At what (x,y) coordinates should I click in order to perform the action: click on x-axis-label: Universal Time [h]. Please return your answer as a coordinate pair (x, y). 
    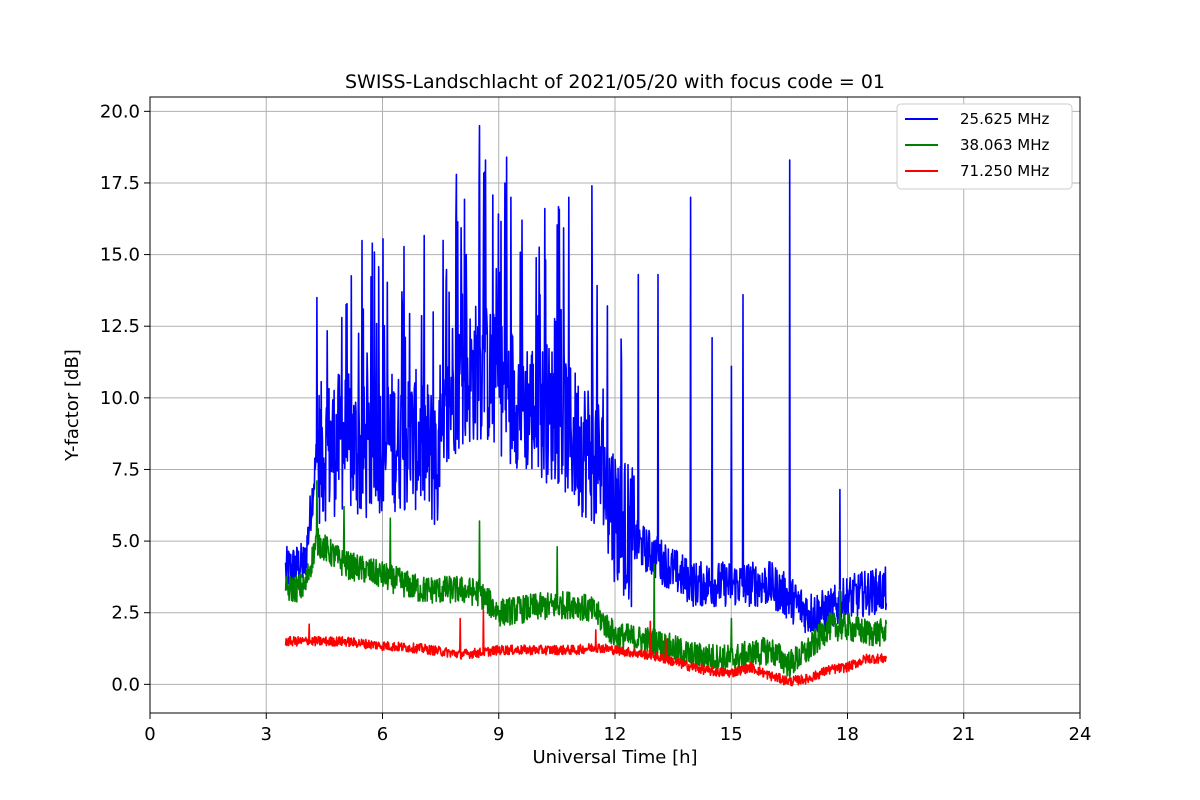
    Looking at the image, I should click on (614, 757).